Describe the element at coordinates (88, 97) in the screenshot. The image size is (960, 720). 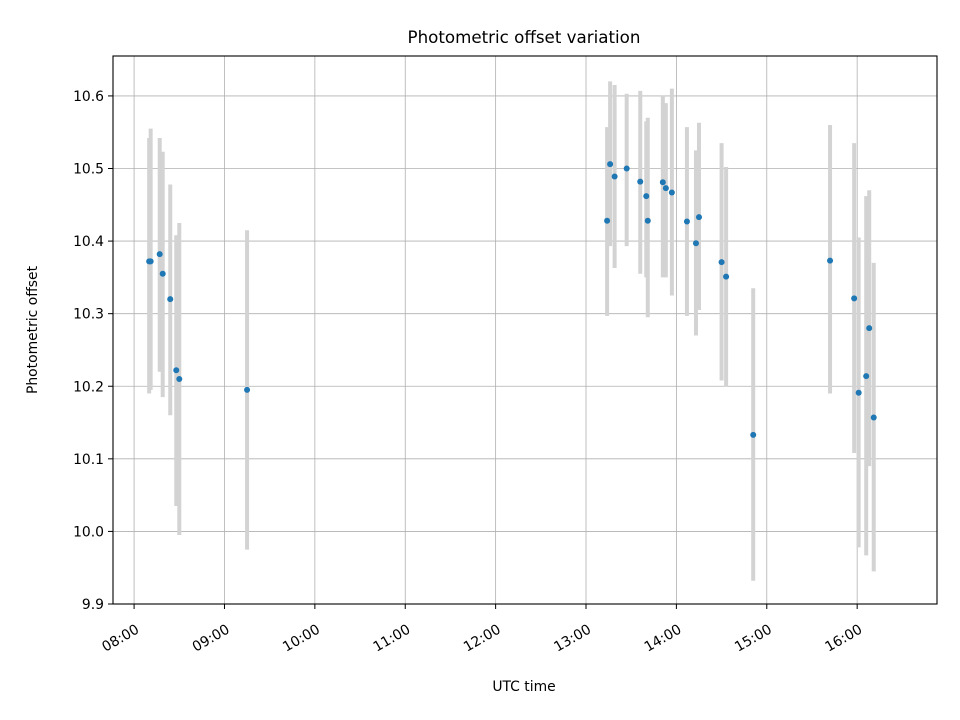
I see `y-tick-label: 10.6` at that location.